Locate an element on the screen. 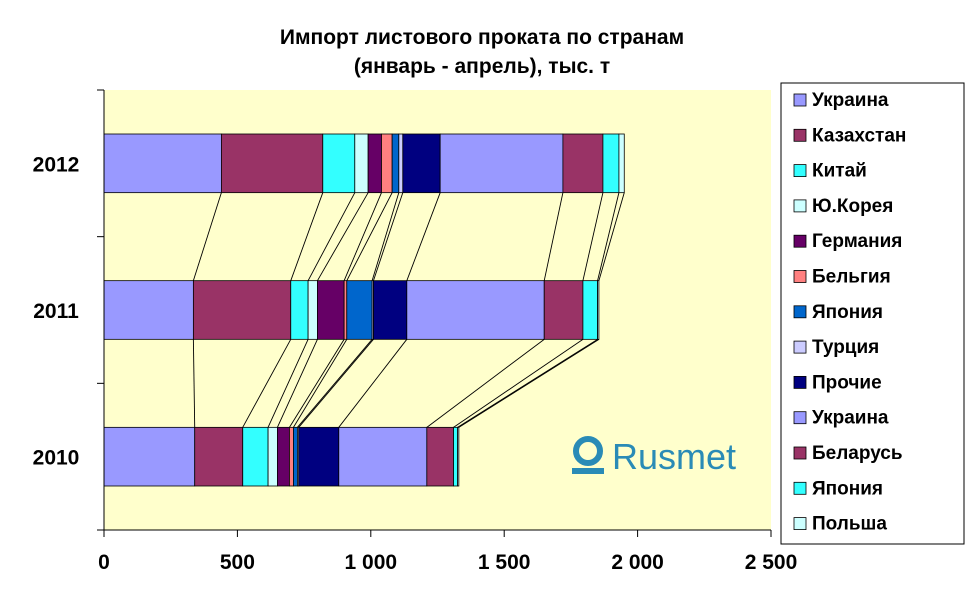 Image resolution: width=970 pixels, height=604 pixels. legend-label-7: Япония is located at coordinates (847, 312).